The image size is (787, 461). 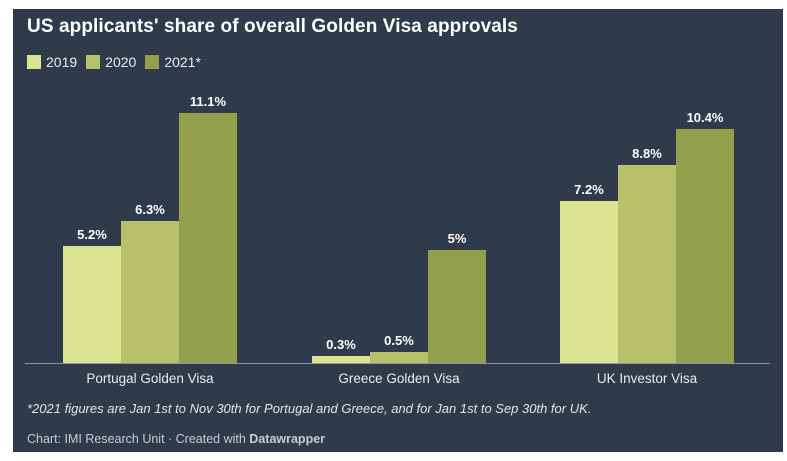 I want to click on bar-2021-uk-investor-visa, so click(x=705, y=246).